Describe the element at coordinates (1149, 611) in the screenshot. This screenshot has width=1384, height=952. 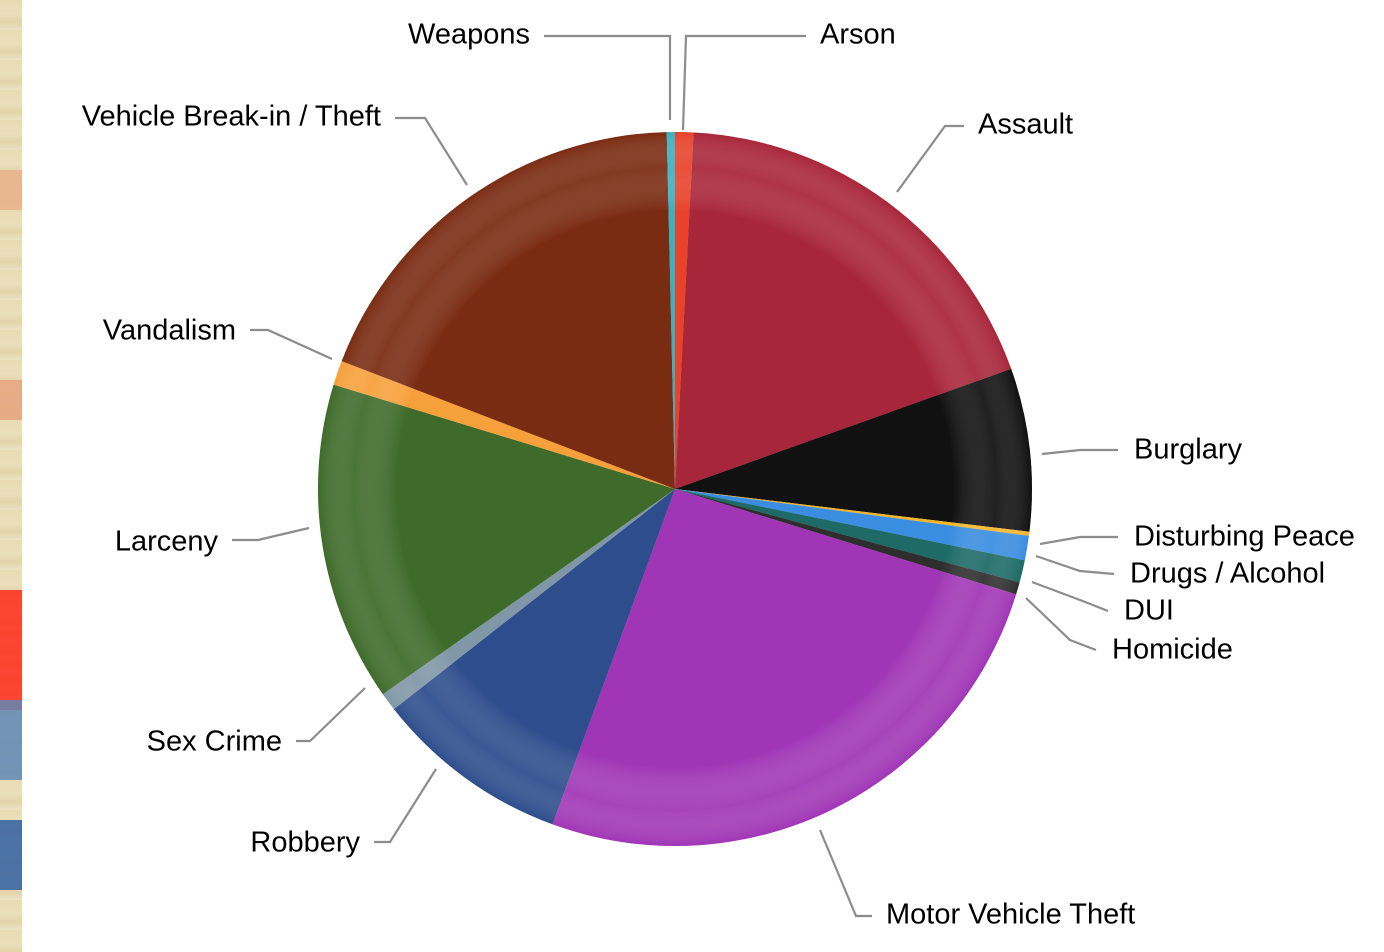
I see `slice-label: DUI` at that location.